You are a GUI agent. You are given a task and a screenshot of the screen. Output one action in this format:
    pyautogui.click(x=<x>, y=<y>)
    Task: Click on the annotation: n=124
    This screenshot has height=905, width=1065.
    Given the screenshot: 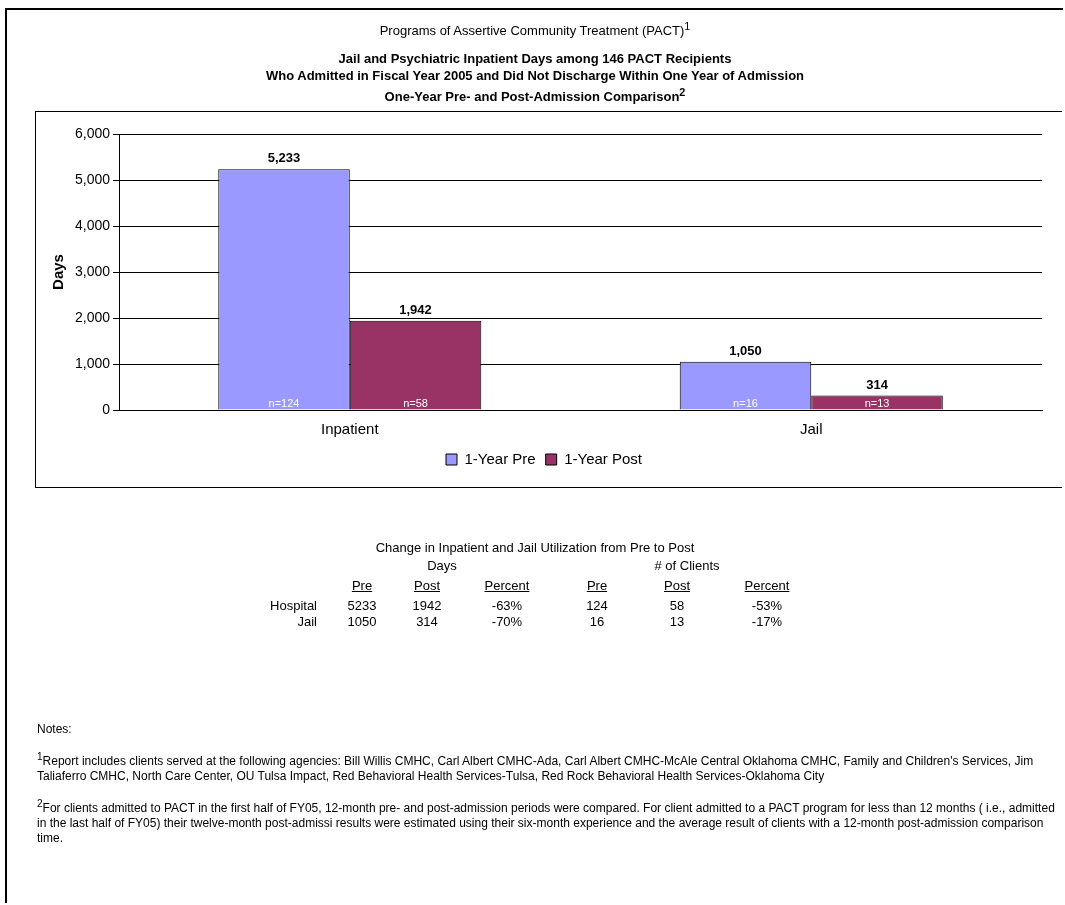 What is the action you would take?
    pyautogui.click(x=284, y=402)
    